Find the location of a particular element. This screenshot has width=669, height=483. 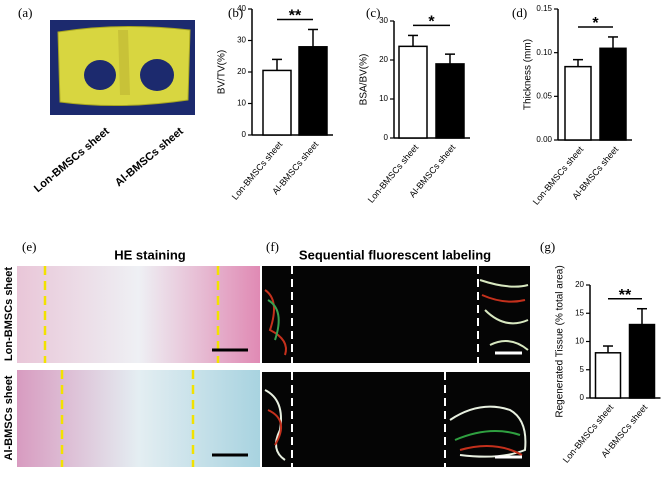

bone-labeling is located at coordinates (396, 370).